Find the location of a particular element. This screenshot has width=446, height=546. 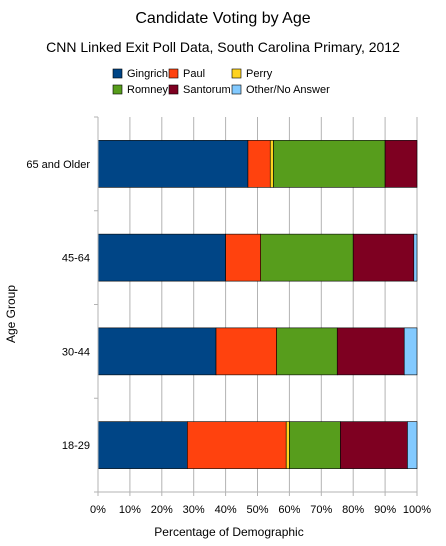

category-label: 18-29 is located at coordinates (76, 446).